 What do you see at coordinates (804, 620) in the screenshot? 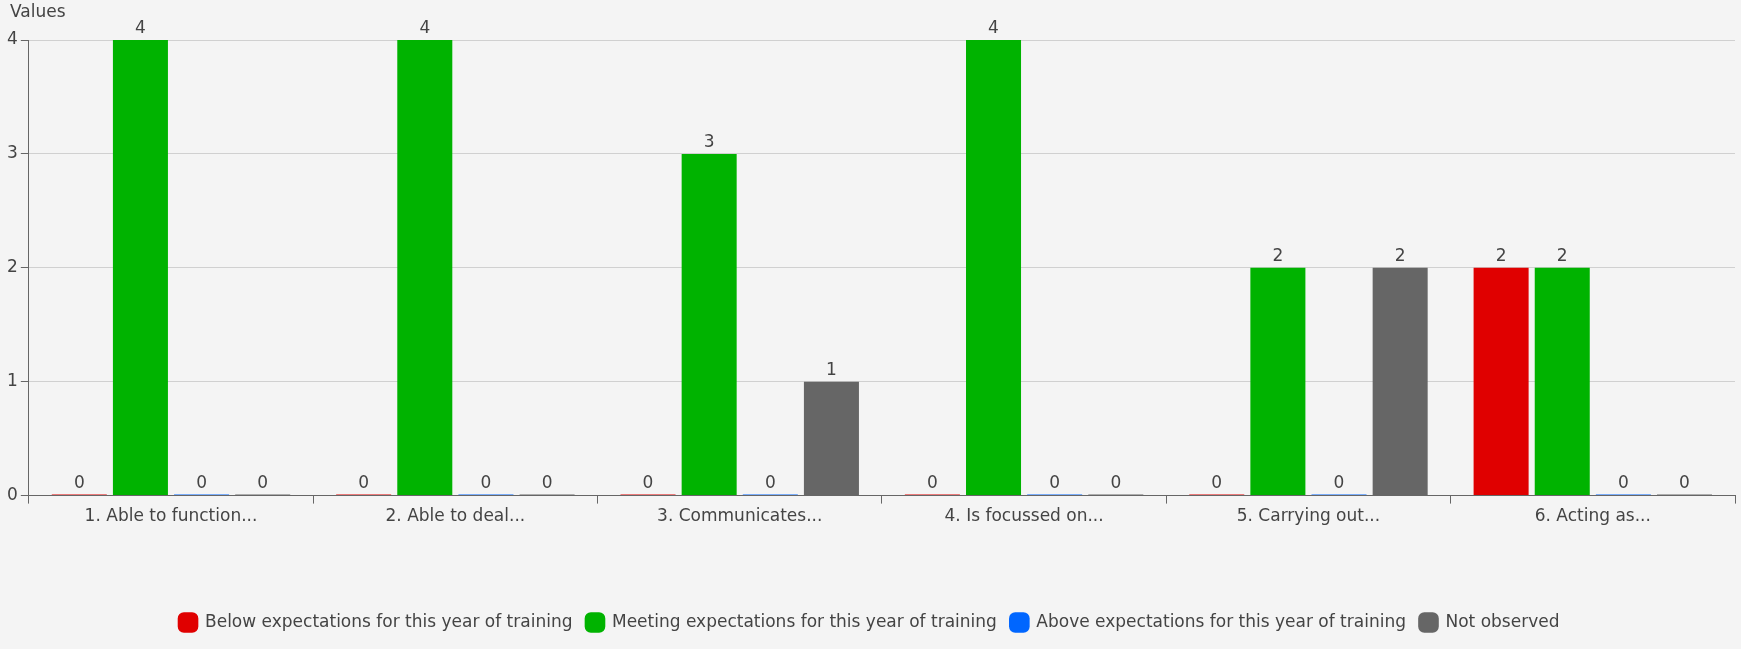
I see `legend-label: Meeting expectations for this year of training` at bounding box center [804, 620].